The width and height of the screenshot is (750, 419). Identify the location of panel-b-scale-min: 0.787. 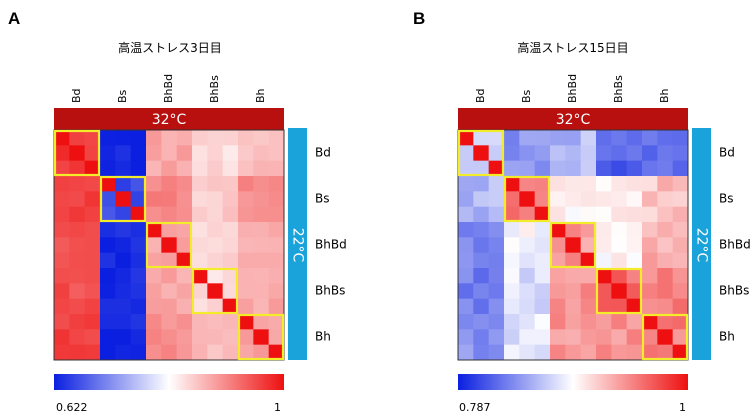
(475, 407).